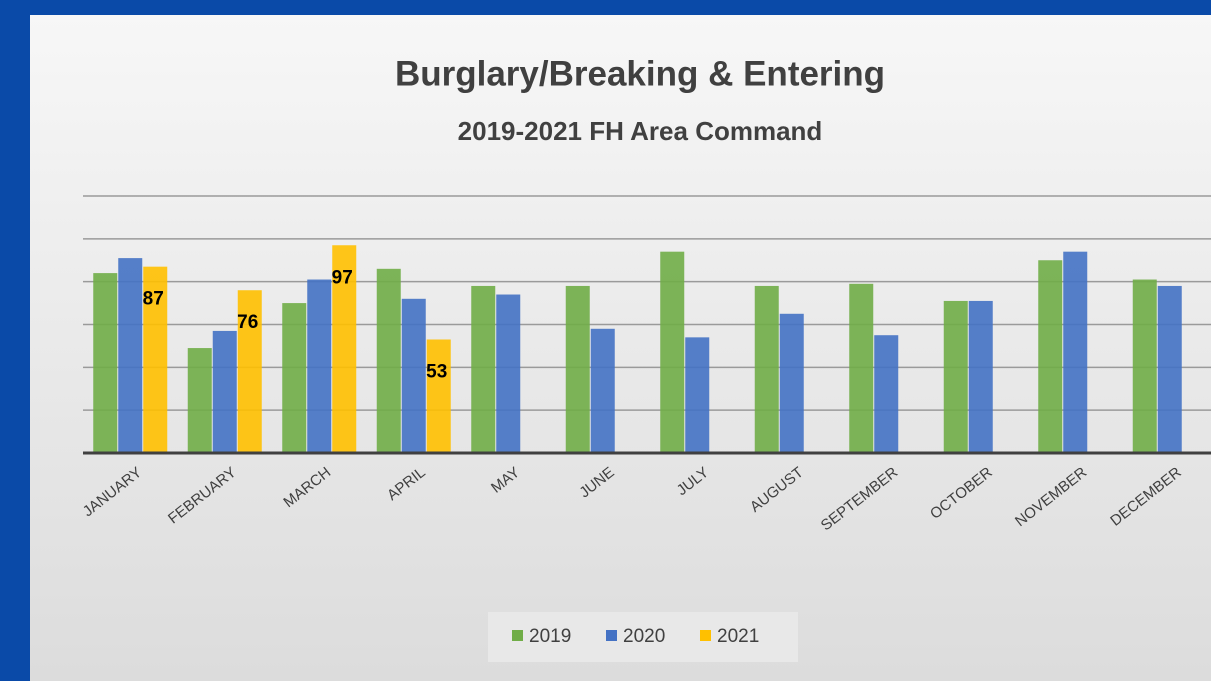  I want to click on data-label: 53, so click(436, 372).